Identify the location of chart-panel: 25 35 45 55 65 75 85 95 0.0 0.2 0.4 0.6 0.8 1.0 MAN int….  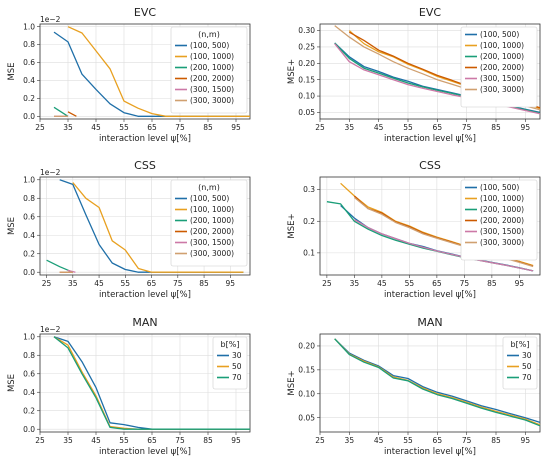
(129, 386).